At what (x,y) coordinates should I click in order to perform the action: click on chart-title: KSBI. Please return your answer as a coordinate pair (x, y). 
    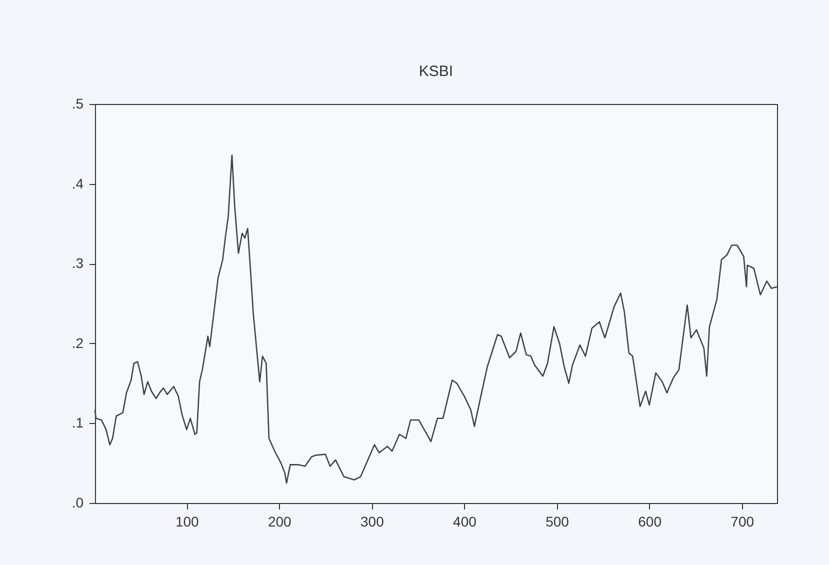
    Looking at the image, I should click on (436, 71).